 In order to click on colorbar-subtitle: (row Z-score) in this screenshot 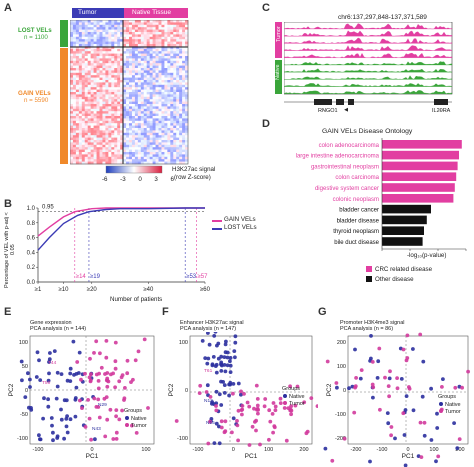, I will do `click(192, 177)`.